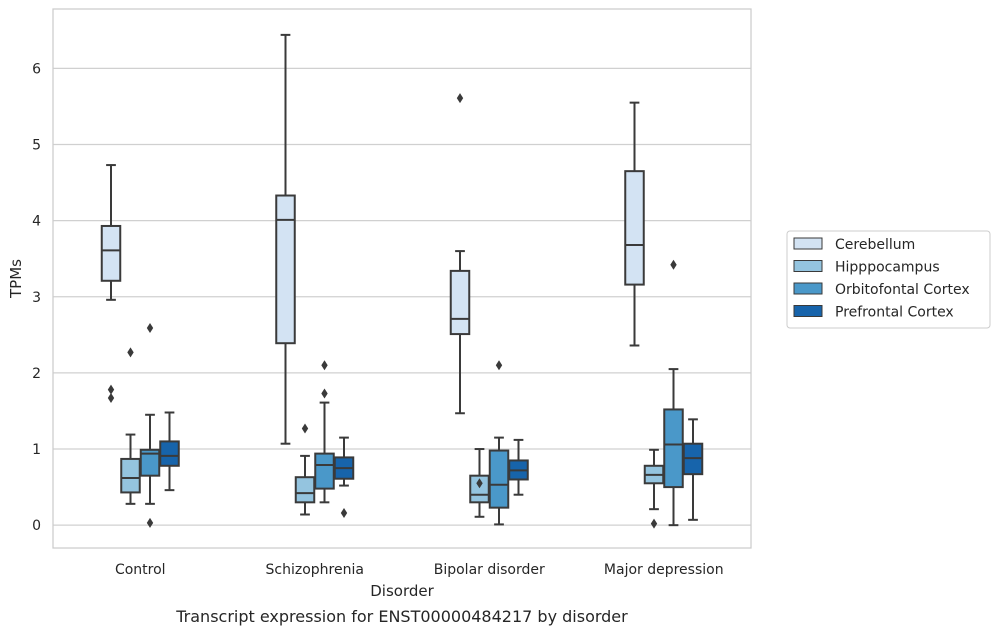 Image resolution: width=999 pixels, height=634 pixels. What do you see at coordinates (887, 268) in the screenshot?
I see `legend-label: Hipppocampus` at bounding box center [887, 268].